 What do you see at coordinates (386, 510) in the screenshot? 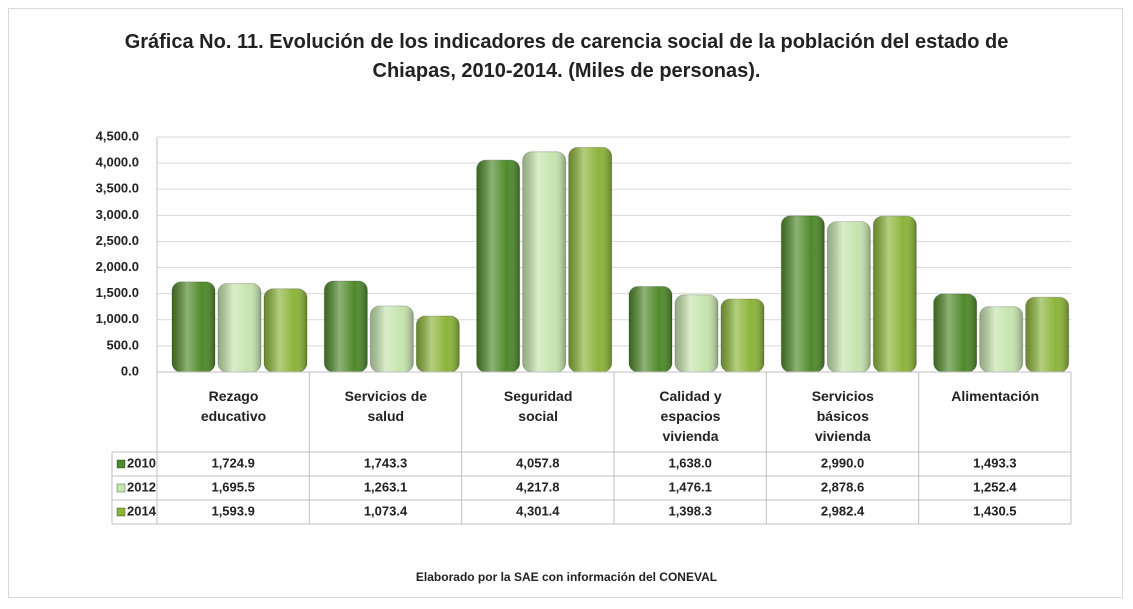
I see `value-label: 1,073.4` at bounding box center [386, 510].